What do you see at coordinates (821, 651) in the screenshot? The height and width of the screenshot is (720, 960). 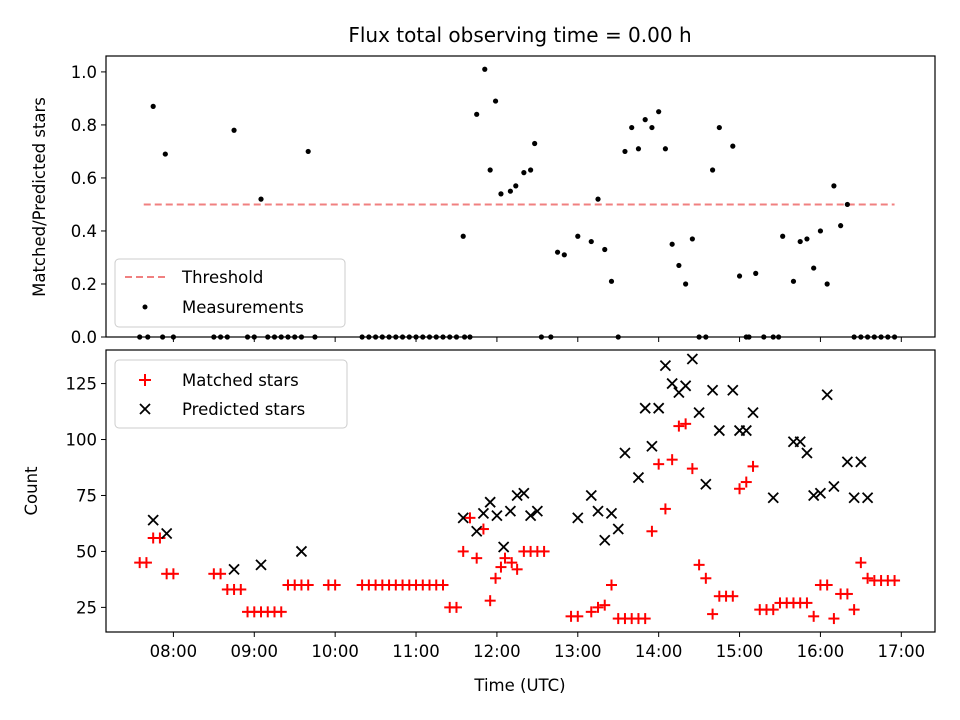 I see `bottom-xtick-label: 16:00` at bounding box center [821, 651].